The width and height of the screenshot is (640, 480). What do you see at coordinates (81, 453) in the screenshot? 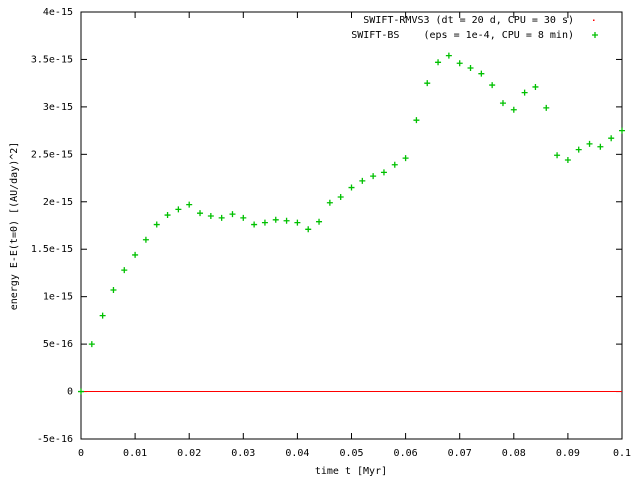
I see `x-tick-label: 0` at bounding box center [81, 453].